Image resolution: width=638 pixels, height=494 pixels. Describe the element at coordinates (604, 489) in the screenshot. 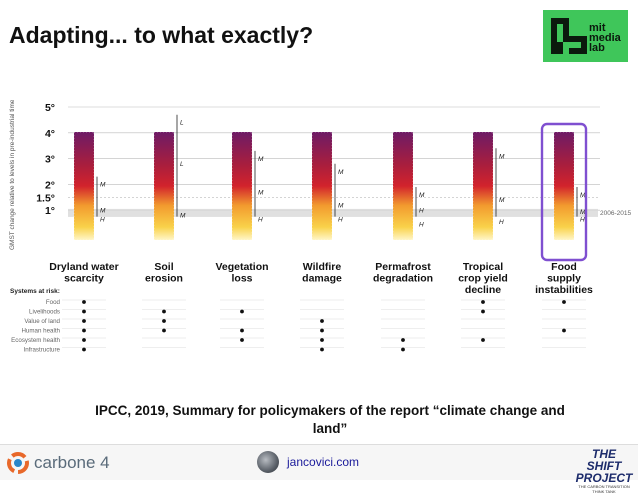

I see `shift-tagline: THE CARBON TRANSITION THINK TANK` at that location.